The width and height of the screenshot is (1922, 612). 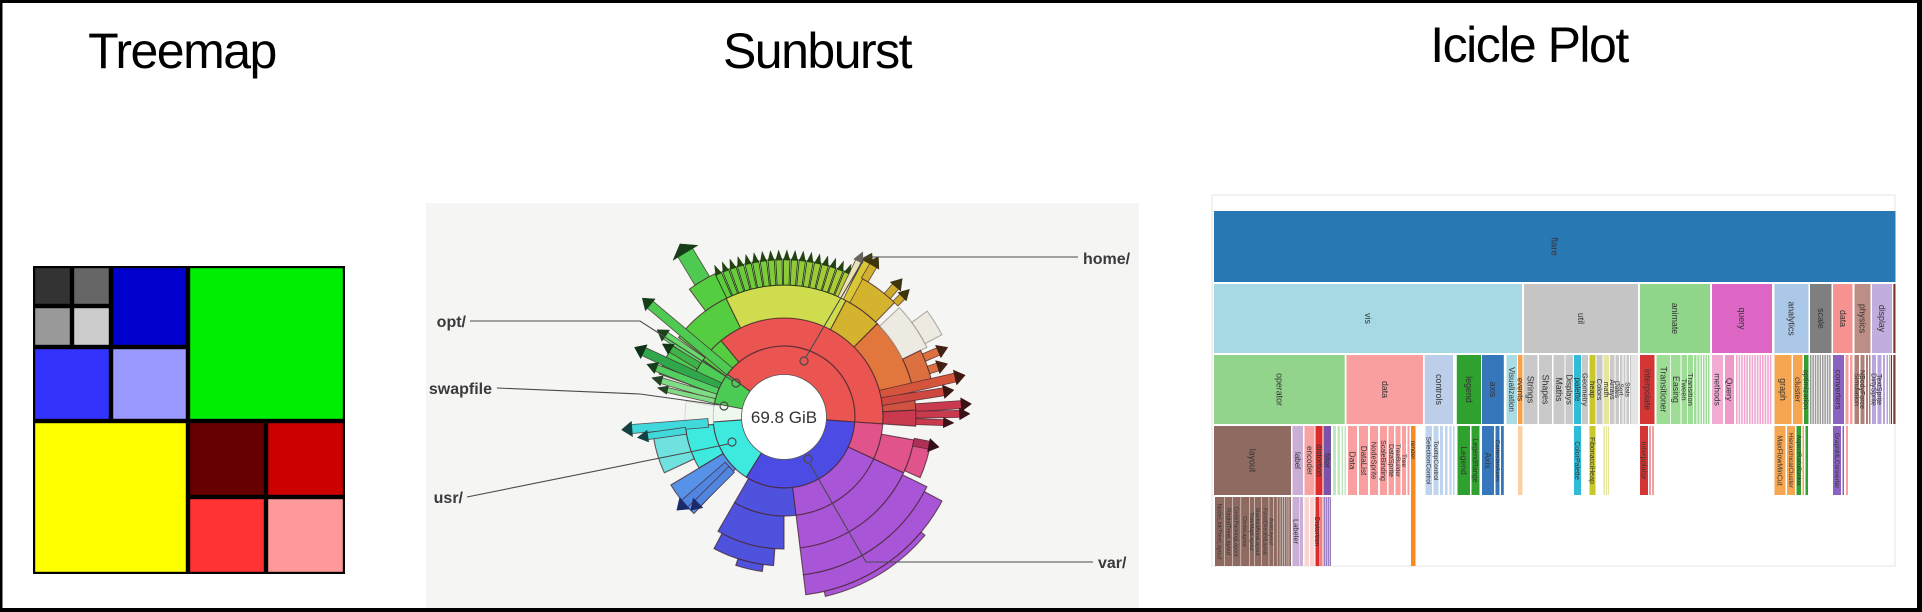 I want to click on svg-text: render, so click(x=1412, y=451).